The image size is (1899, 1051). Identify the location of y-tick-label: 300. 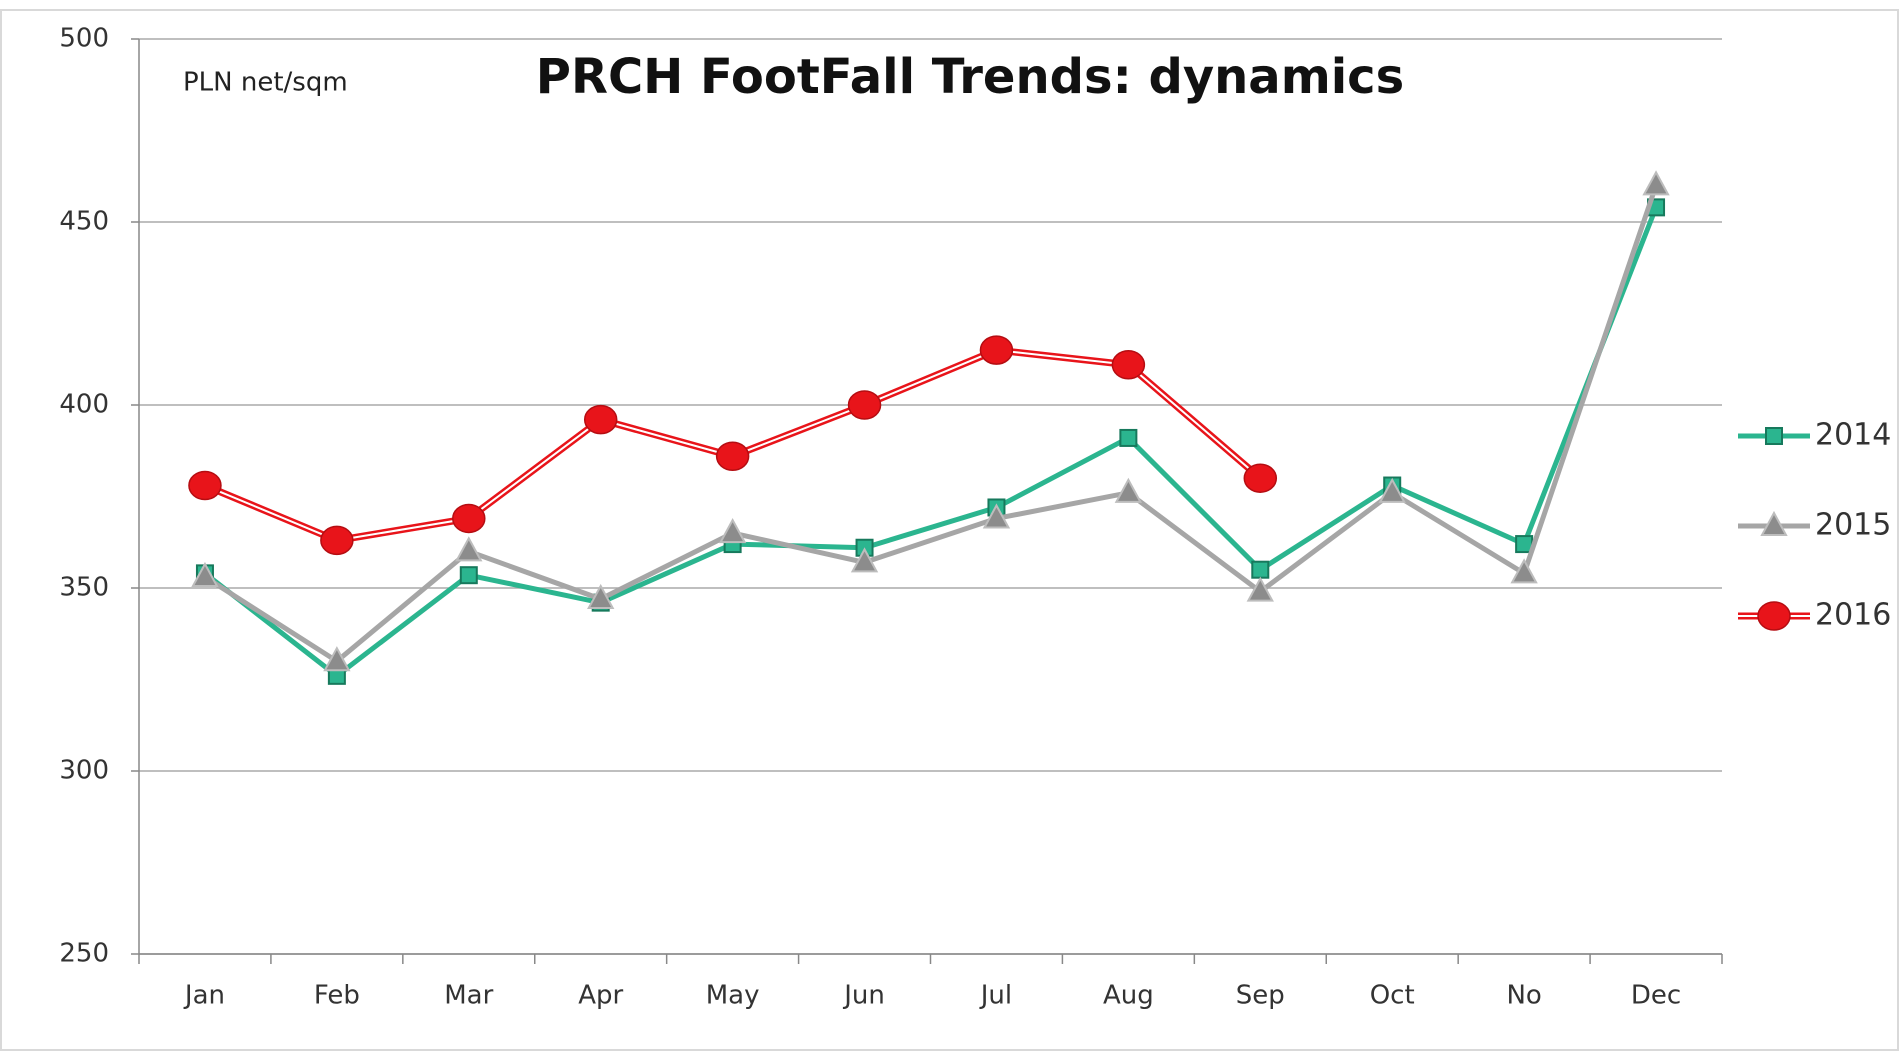
(84, 771).